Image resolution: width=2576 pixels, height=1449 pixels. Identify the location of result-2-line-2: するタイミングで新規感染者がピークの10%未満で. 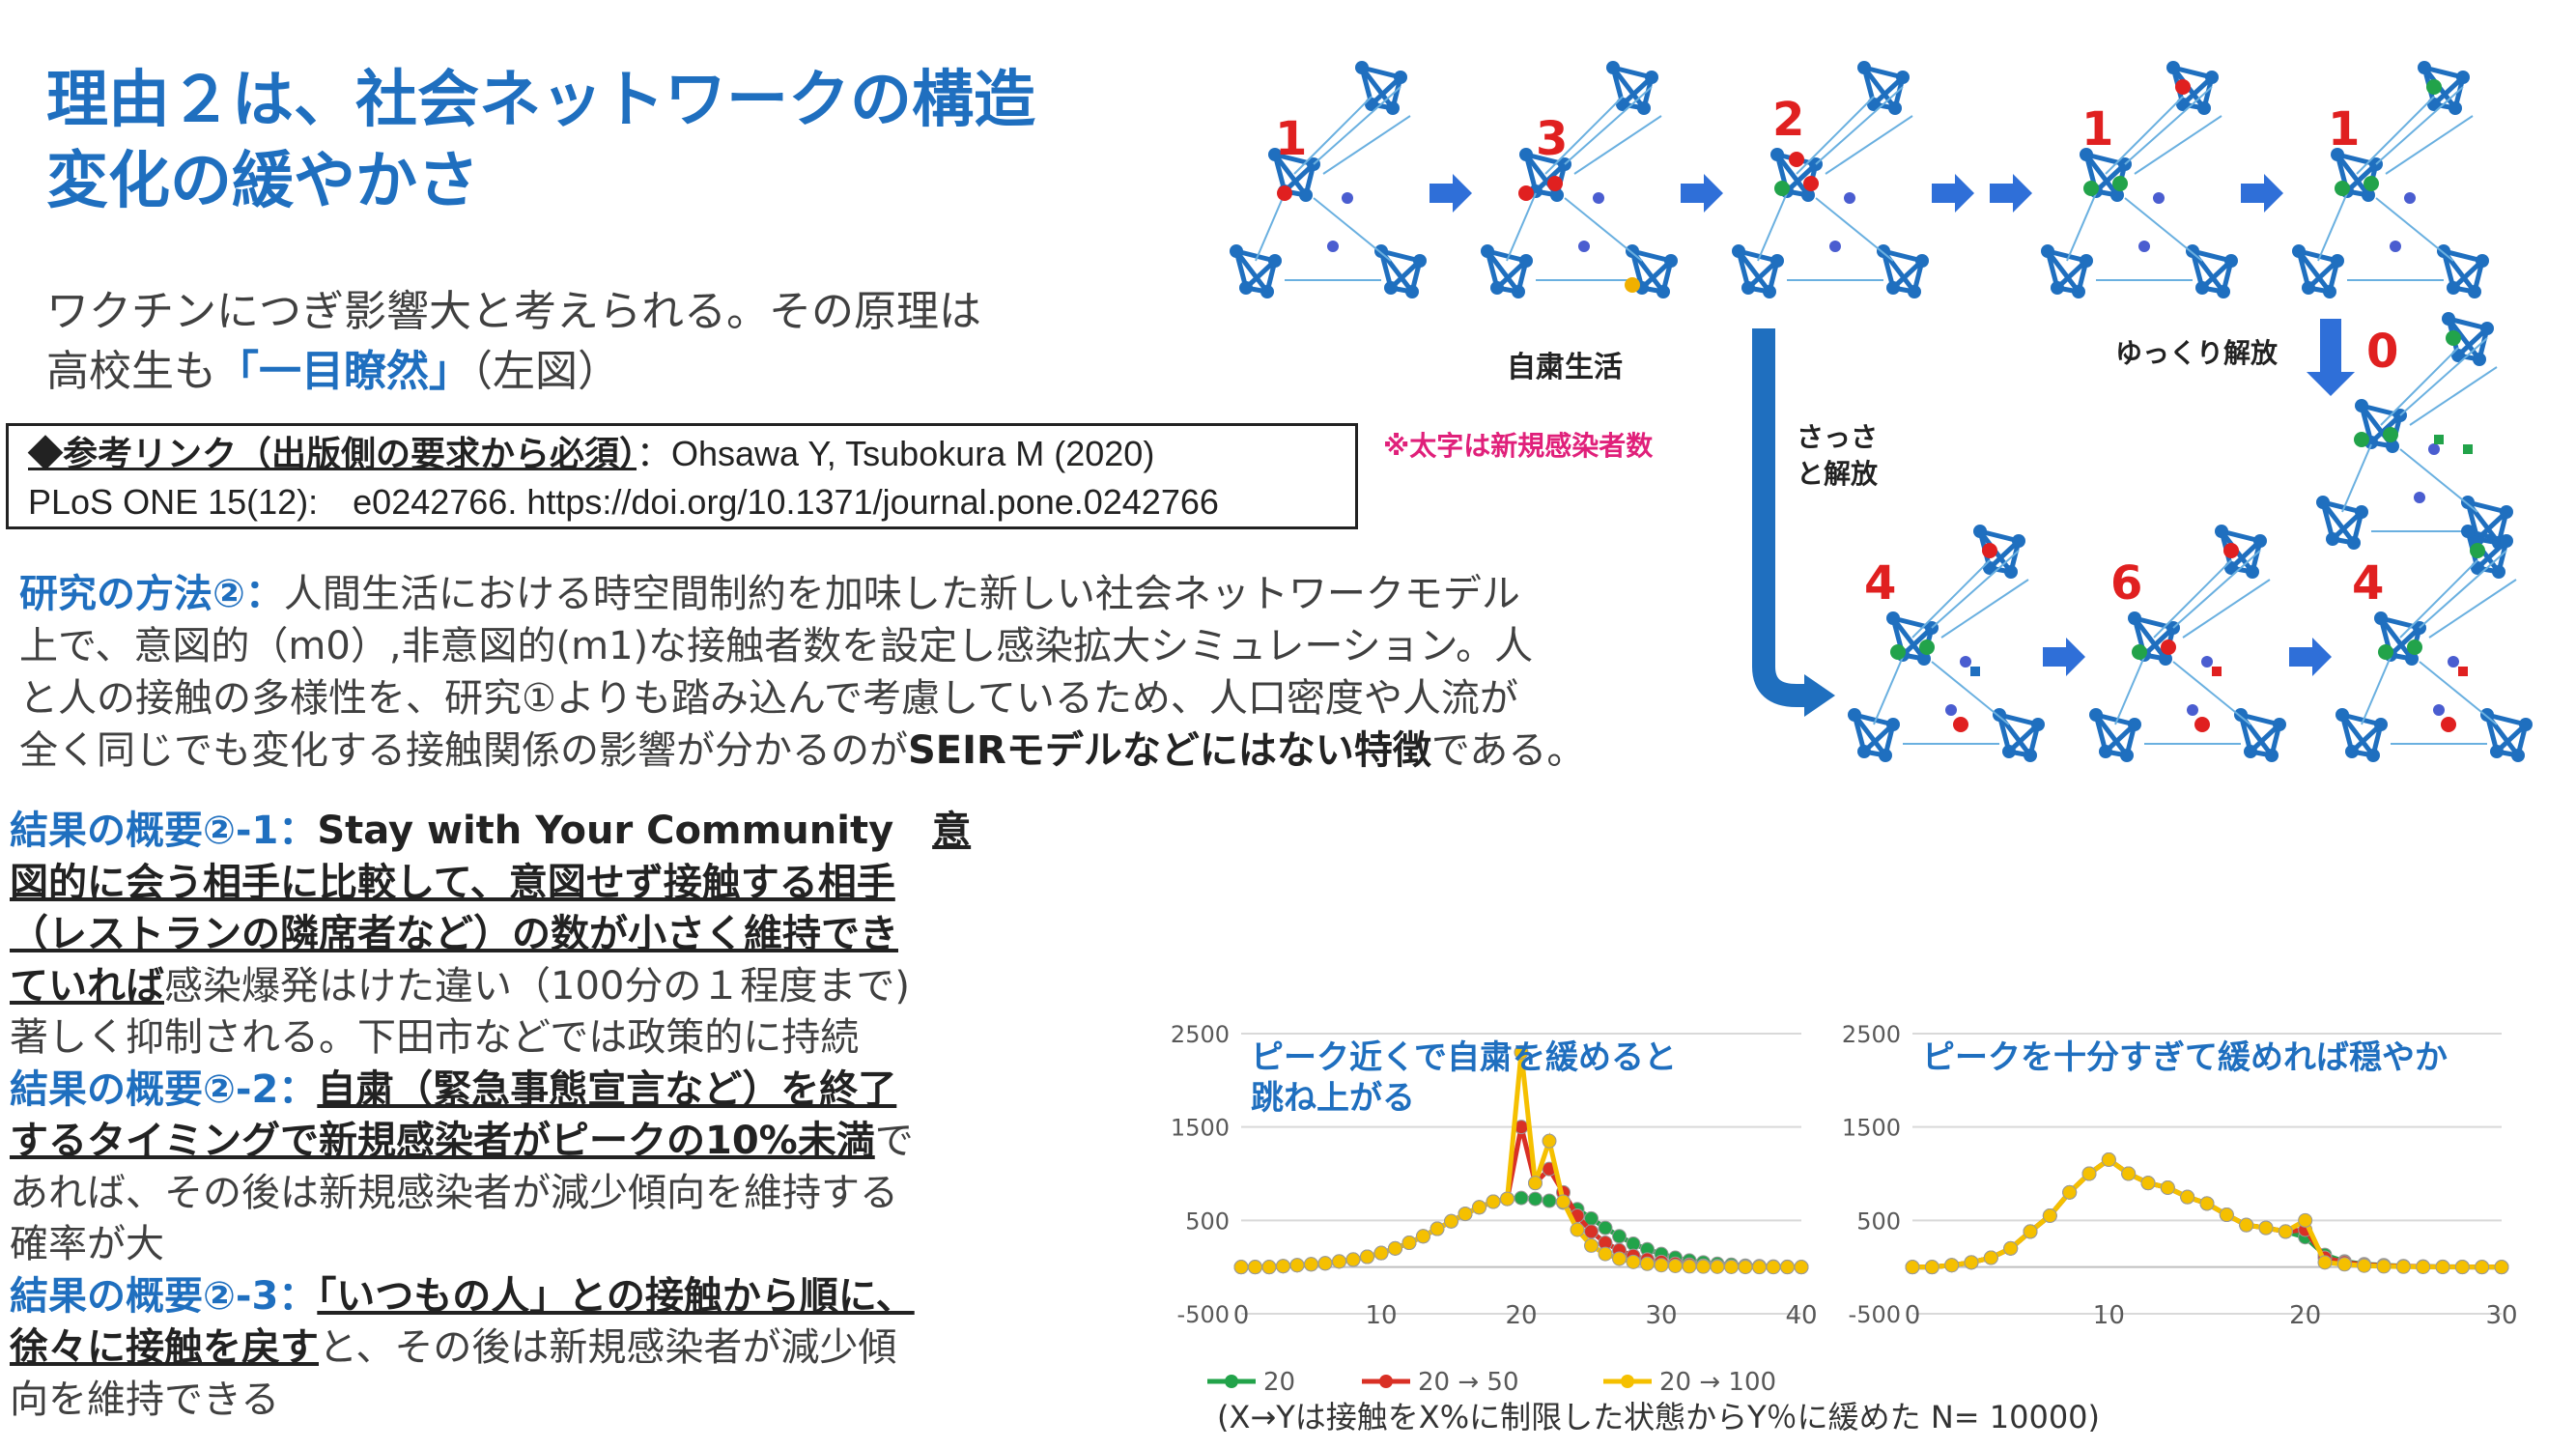
(531, 1142).